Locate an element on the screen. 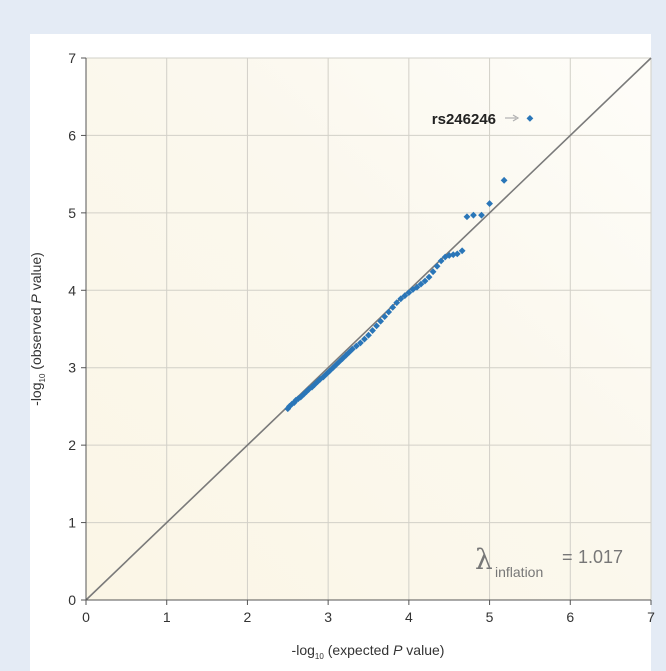 This screenshot has height=671, width=666. y-tick-label: 6 is located at coordinates (72, 135).